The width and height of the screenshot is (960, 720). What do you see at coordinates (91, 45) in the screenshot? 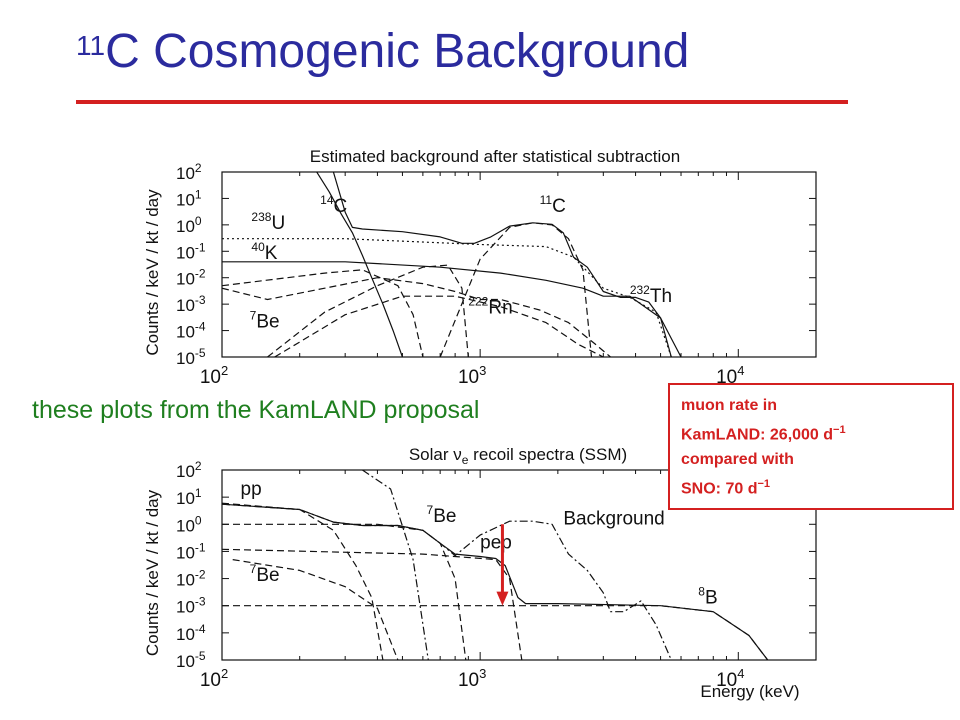
I see `title-superscript: 11` at bounding box center [91, 45].